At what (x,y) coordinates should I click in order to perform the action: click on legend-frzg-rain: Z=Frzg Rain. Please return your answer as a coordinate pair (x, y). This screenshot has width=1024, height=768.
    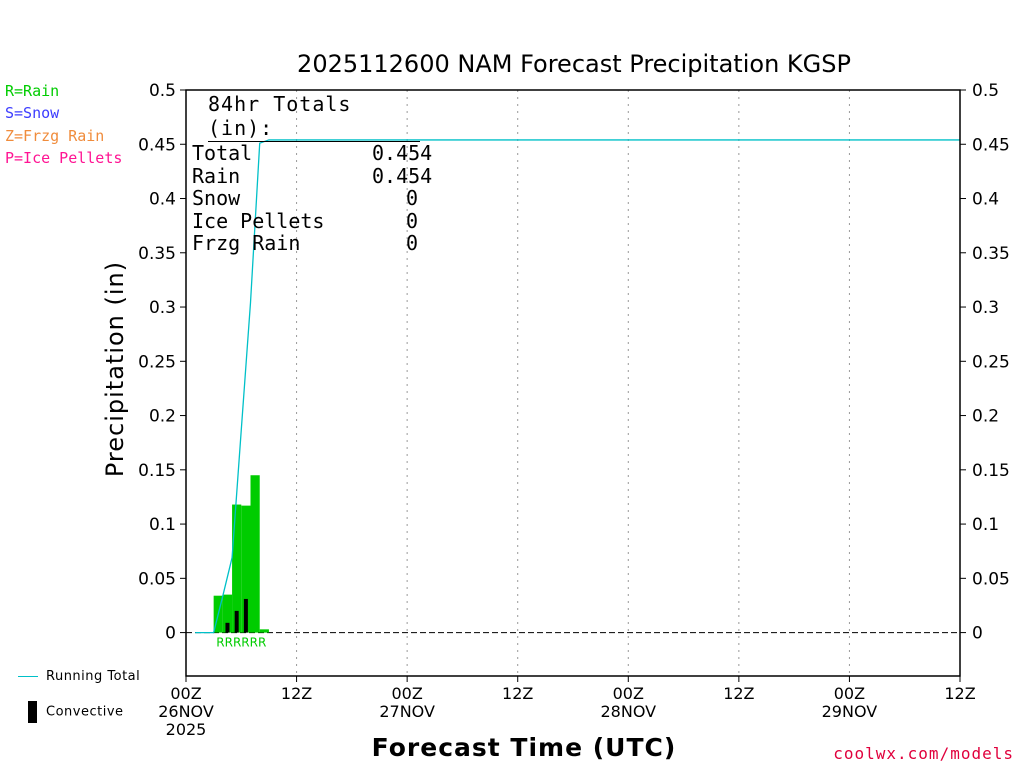
    Looking at the image, I should click on (55, 136).